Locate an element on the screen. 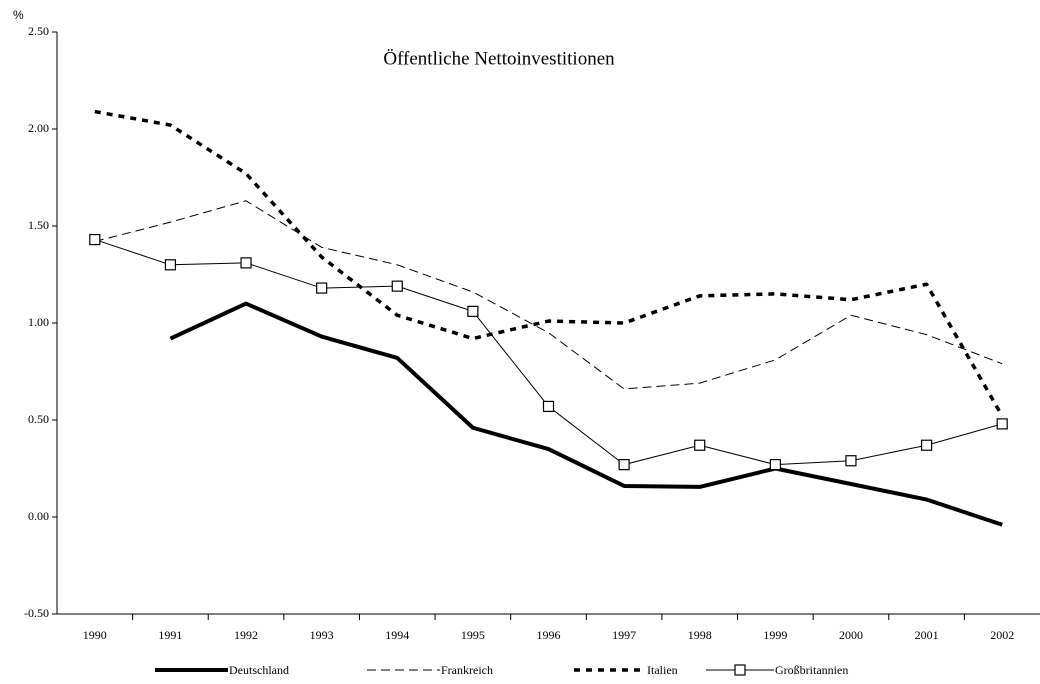 This screenshot has height=684, width=1040. x-tick-label: 2002 is located at coordinates (1002, 635).